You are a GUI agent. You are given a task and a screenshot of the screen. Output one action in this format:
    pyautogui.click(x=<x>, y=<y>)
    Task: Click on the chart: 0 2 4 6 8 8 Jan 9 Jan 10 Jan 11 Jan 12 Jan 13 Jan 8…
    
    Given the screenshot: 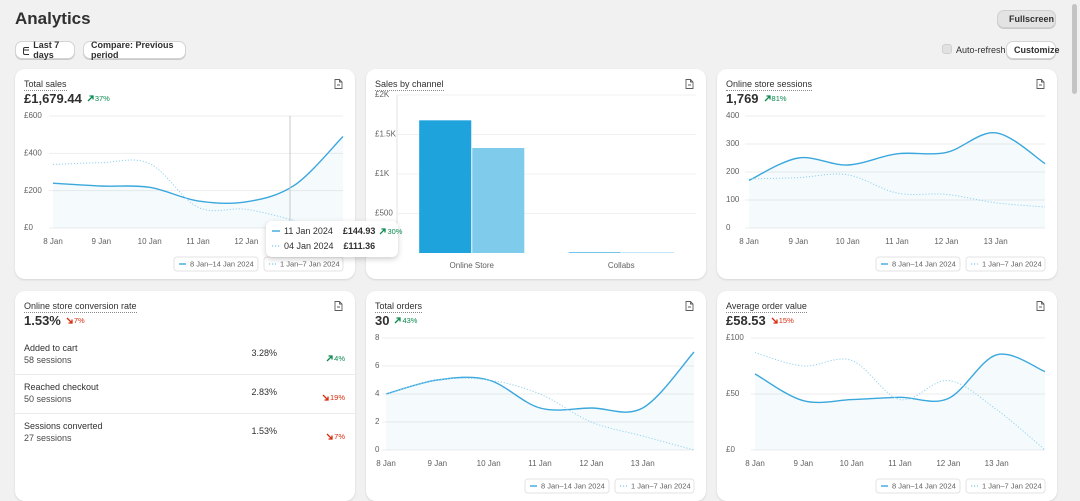 What is the action you would take?
    pyautogui.click(x=535, y=413)
    